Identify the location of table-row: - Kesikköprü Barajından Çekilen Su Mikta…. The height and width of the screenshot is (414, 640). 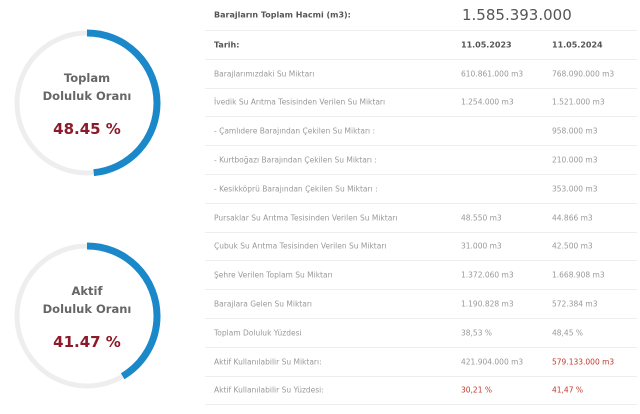
(421, 189).